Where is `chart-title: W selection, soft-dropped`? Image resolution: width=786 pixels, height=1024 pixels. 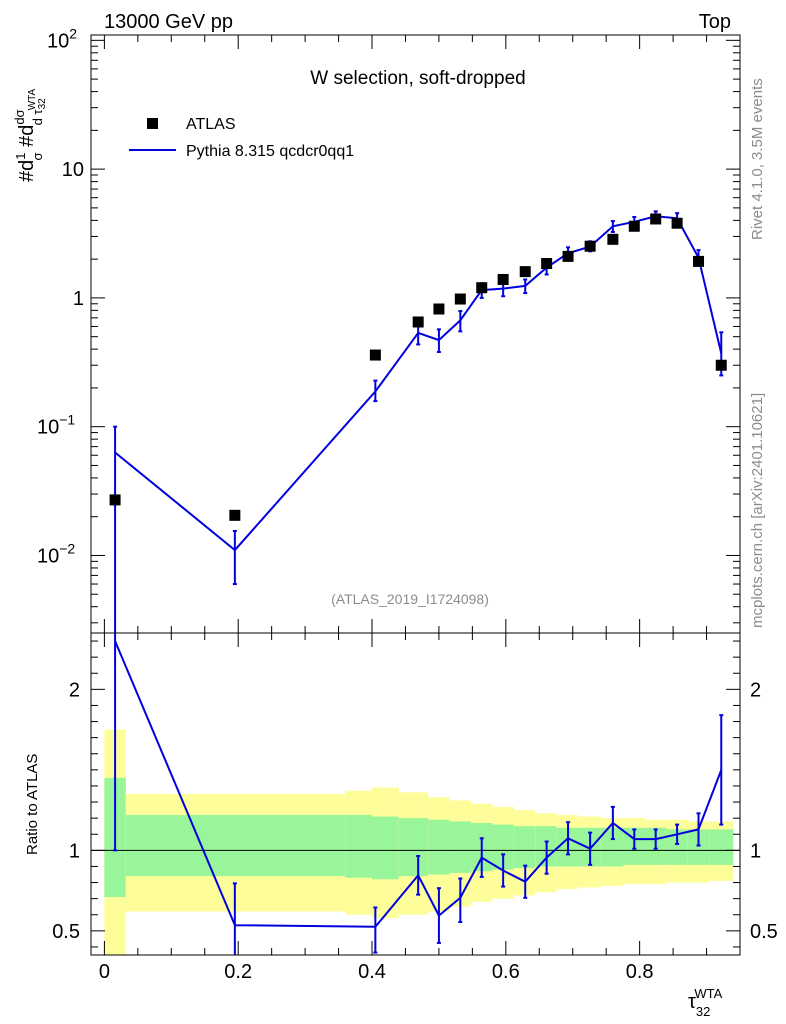
chart-title: W selection, soft-dropped is located at coordinates (417, 78).